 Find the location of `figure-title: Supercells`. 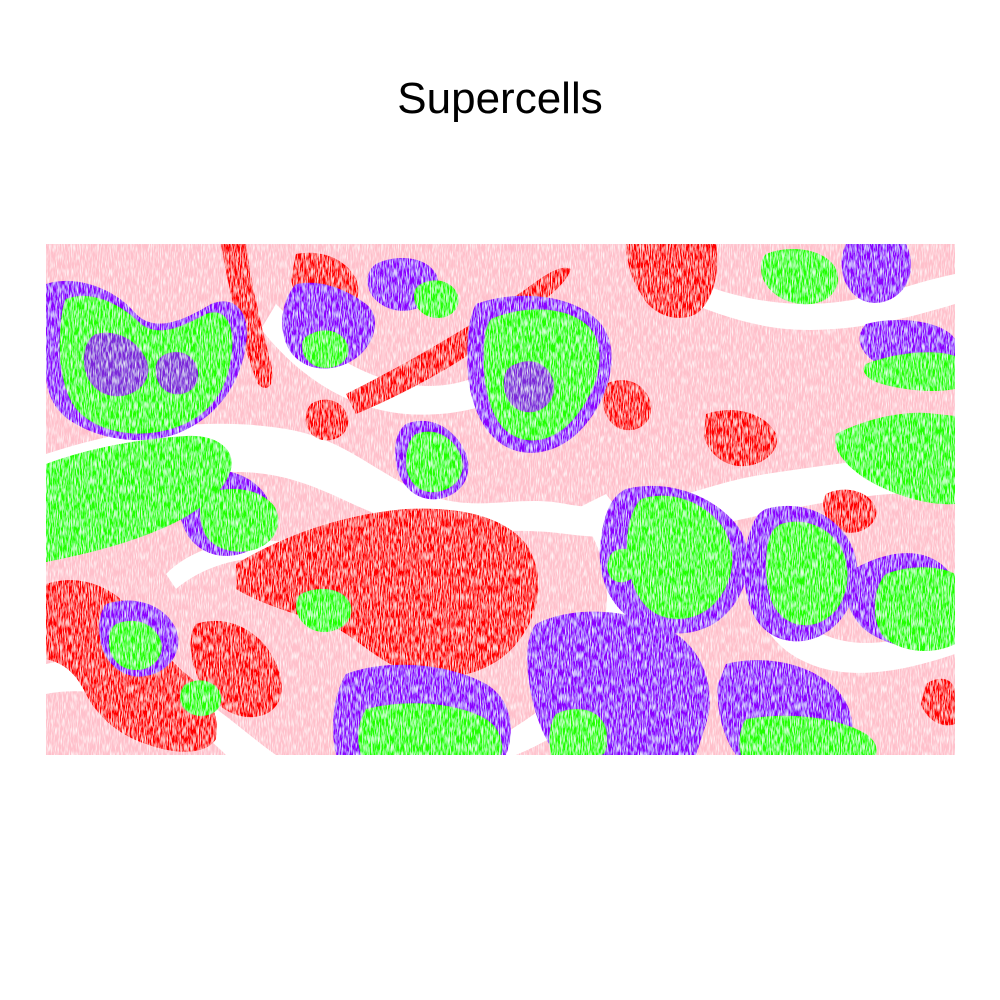

figure-title: Supercells is located at coordinates (500, 98).